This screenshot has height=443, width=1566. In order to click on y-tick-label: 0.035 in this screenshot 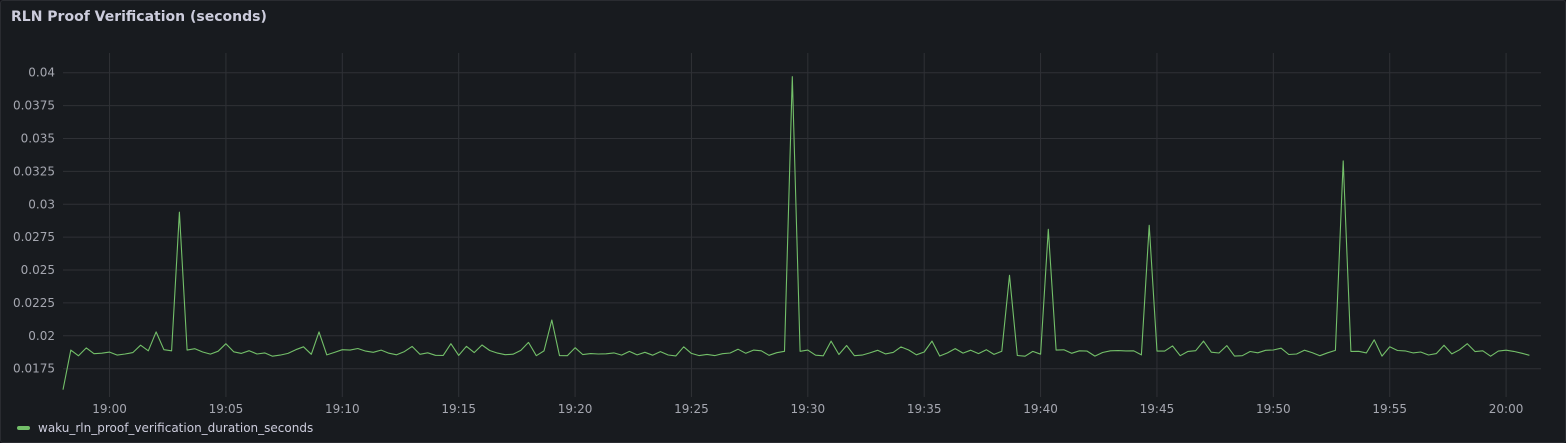, I will do `click(38, 139)`.